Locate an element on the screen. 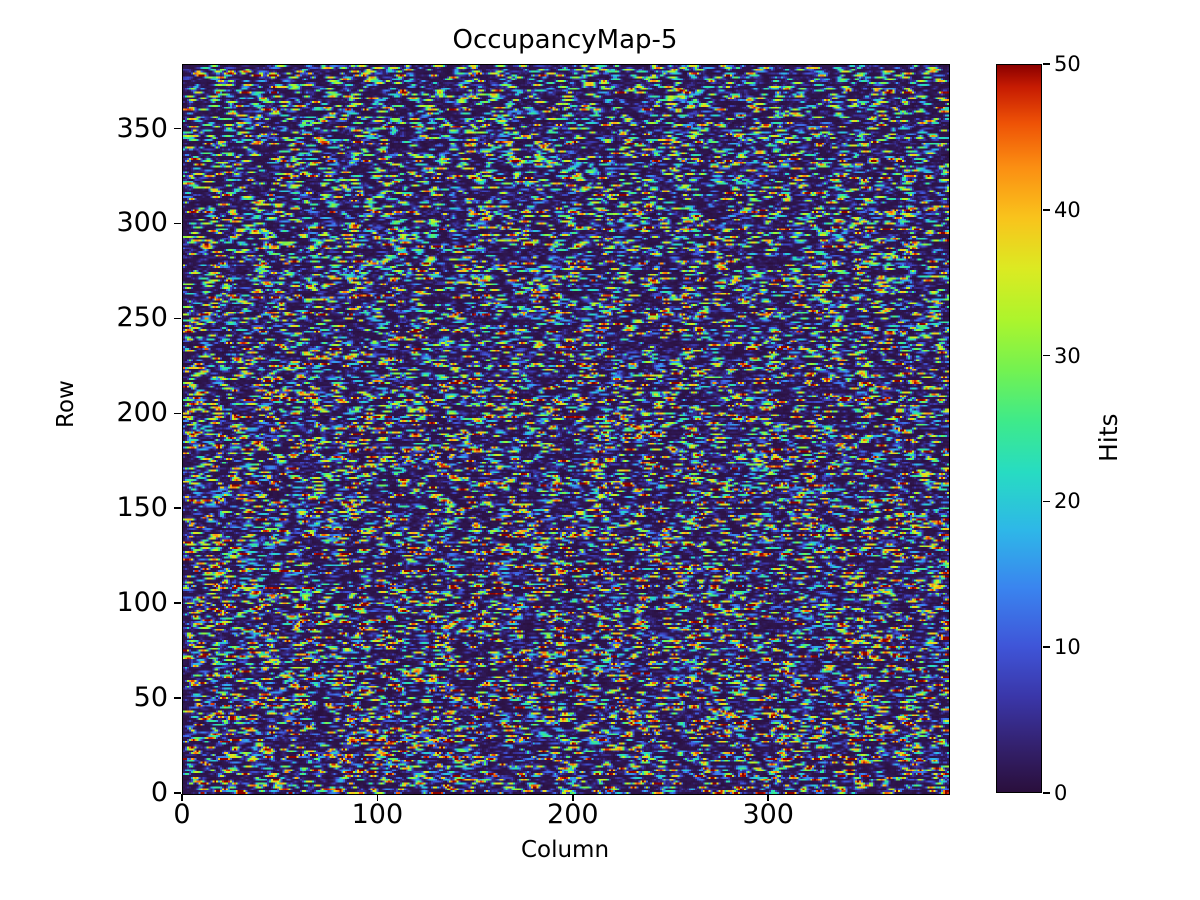 This screenshot has height=900, width=1200. y-tick-label: 150 is located at coordinates (142, 508).